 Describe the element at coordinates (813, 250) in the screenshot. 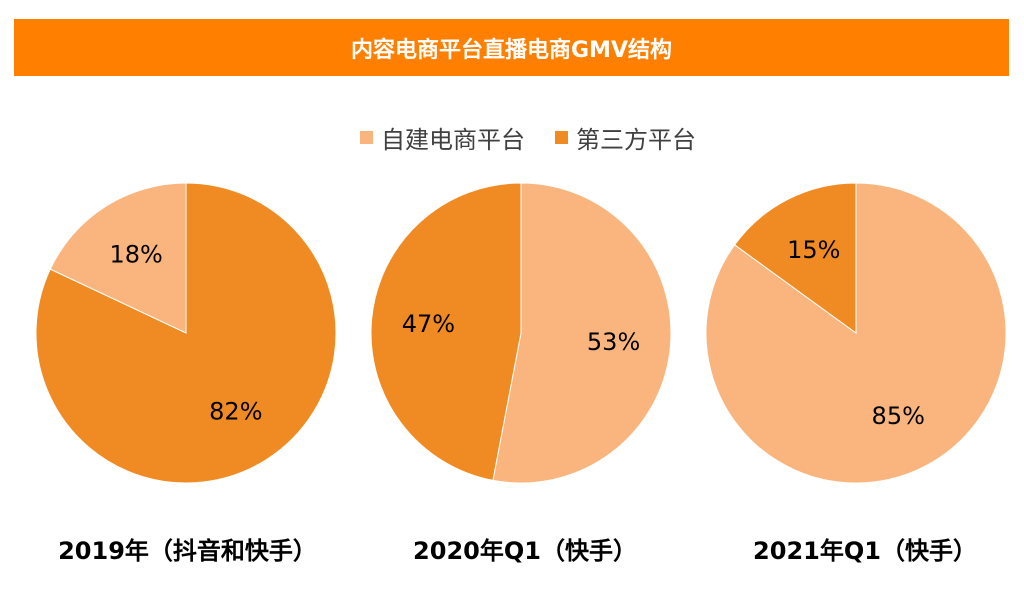

I see `pie-slice-label-2021-q1-1: 15%` at that location.